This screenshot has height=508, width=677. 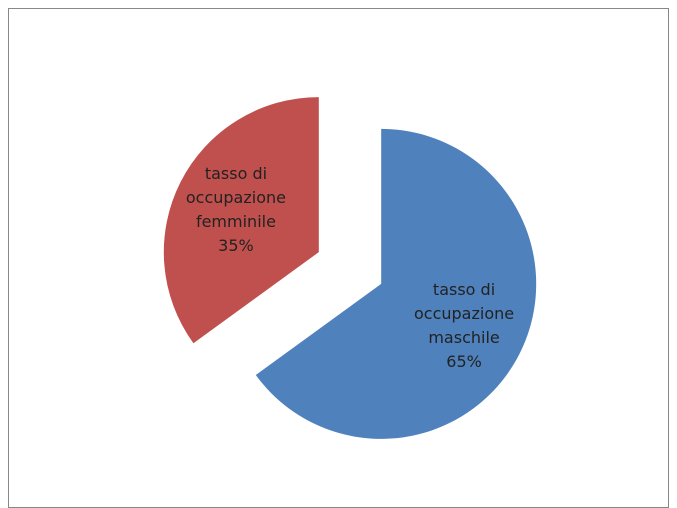 I want to click on slice-value: 65%, so click(x=464, y=362).